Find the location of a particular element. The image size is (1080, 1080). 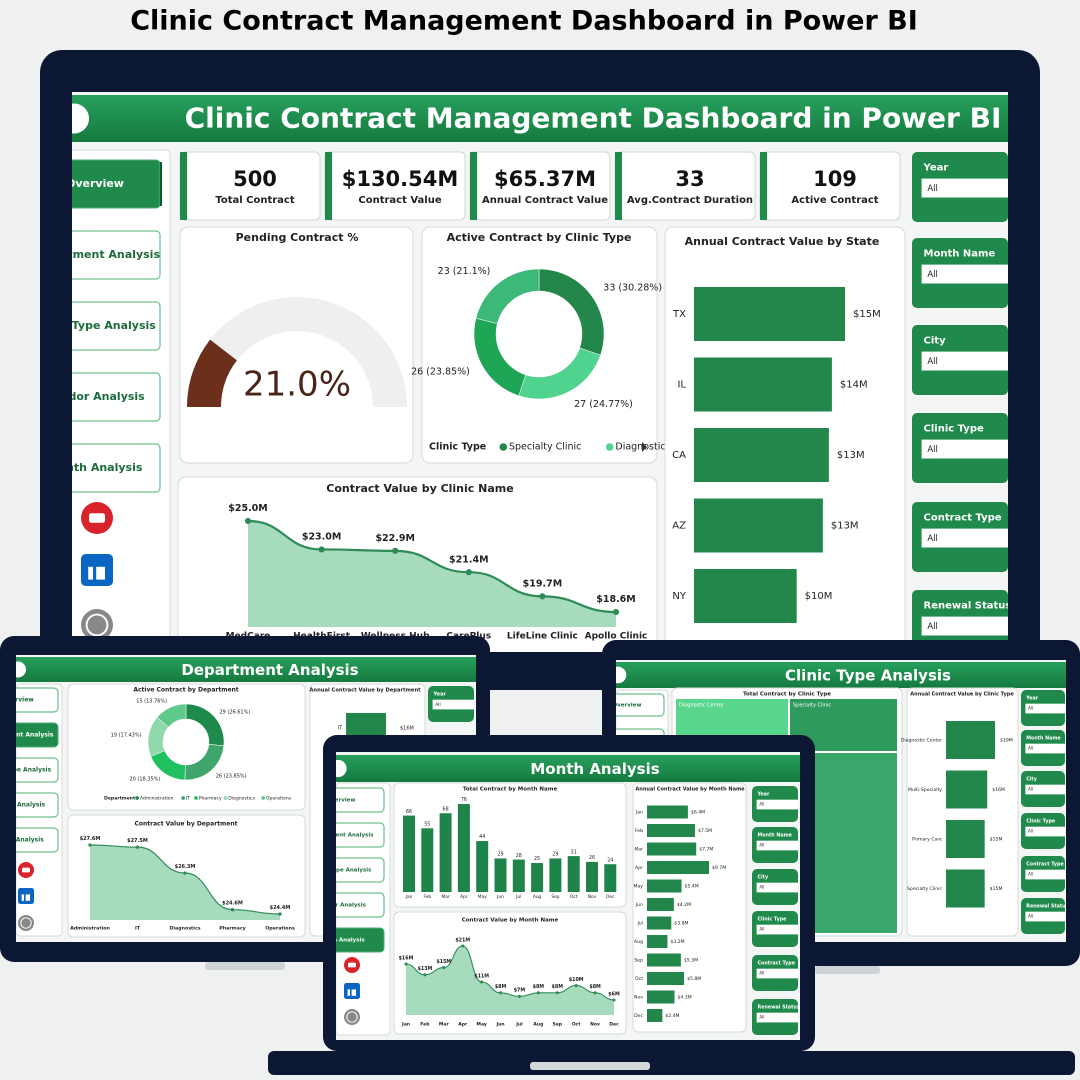

slicer-label: Clinic Type is located at coordinates (773, 919).